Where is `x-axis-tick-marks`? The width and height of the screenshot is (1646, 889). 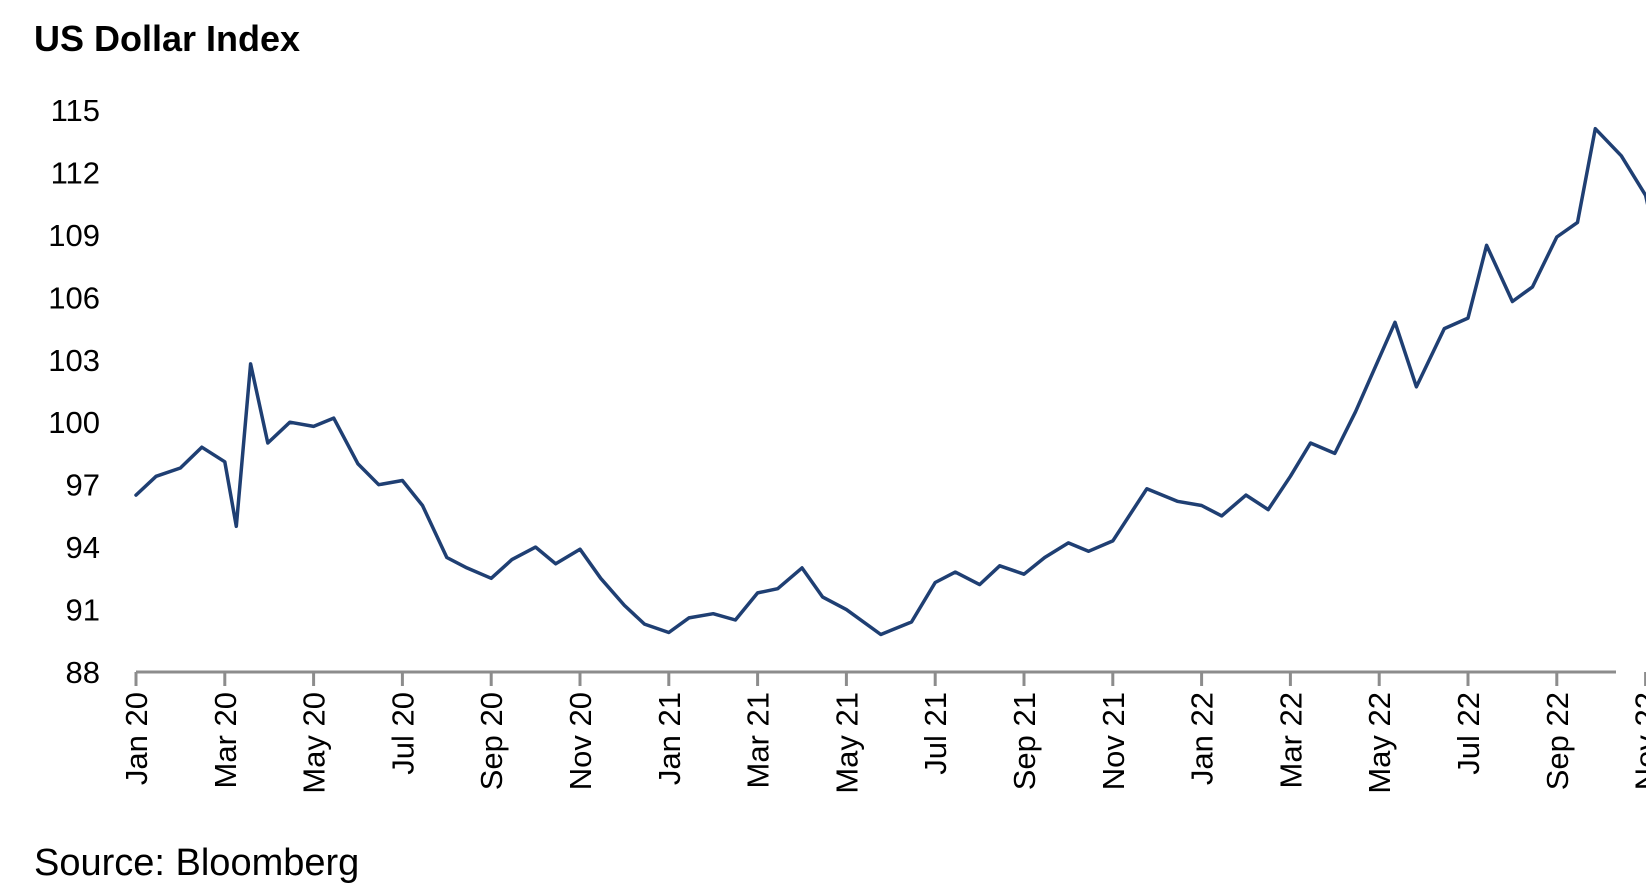 x-axis-tick-marks is located at coordinates (890, 679).